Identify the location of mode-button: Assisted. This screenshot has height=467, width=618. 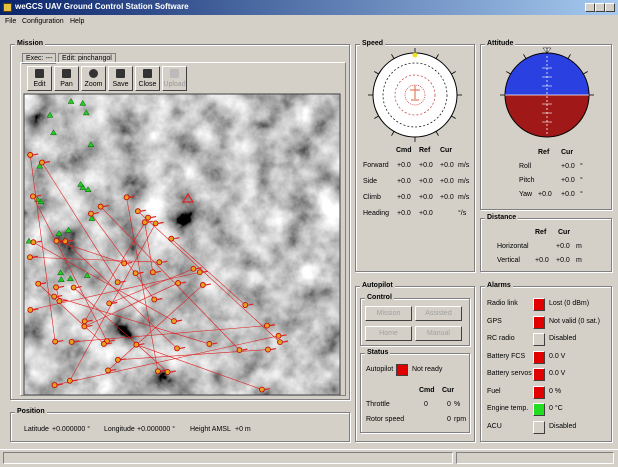
(438, 313).